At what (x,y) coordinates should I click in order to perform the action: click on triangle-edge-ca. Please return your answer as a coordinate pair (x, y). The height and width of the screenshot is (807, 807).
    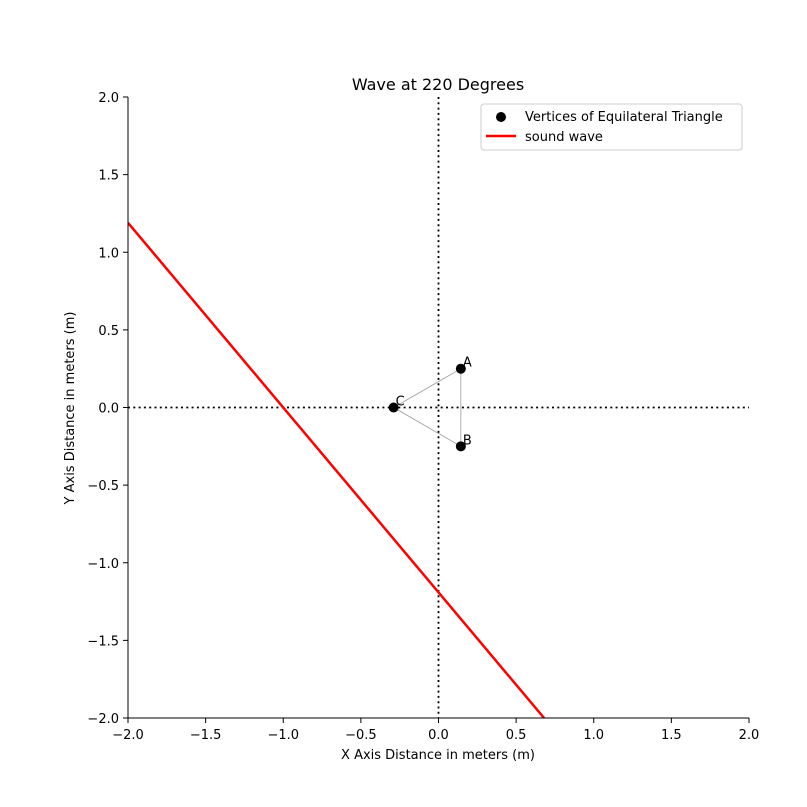
    Looking at the image, I should click on (427, 388).